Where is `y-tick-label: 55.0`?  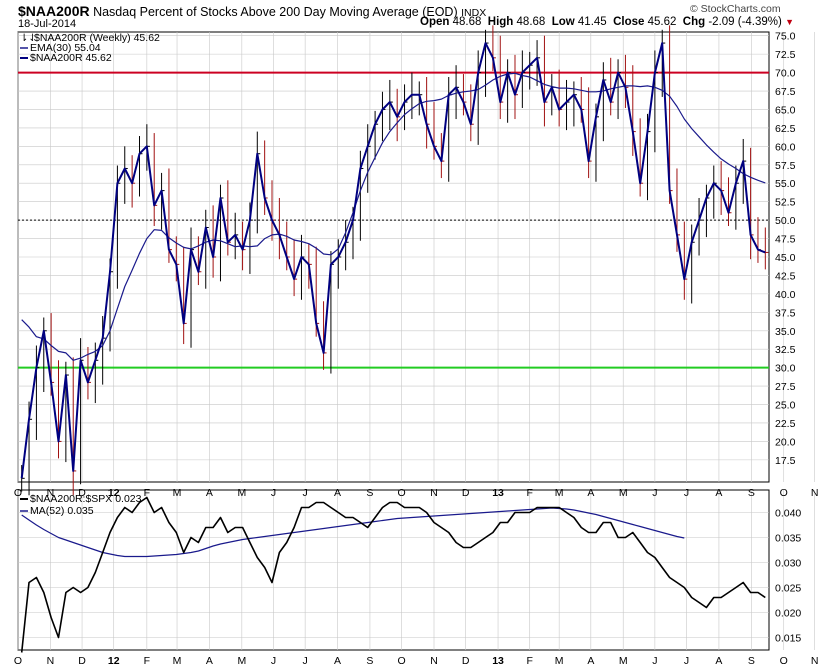 y-tick-label: 55.0 is located at coordinates (785, 184).